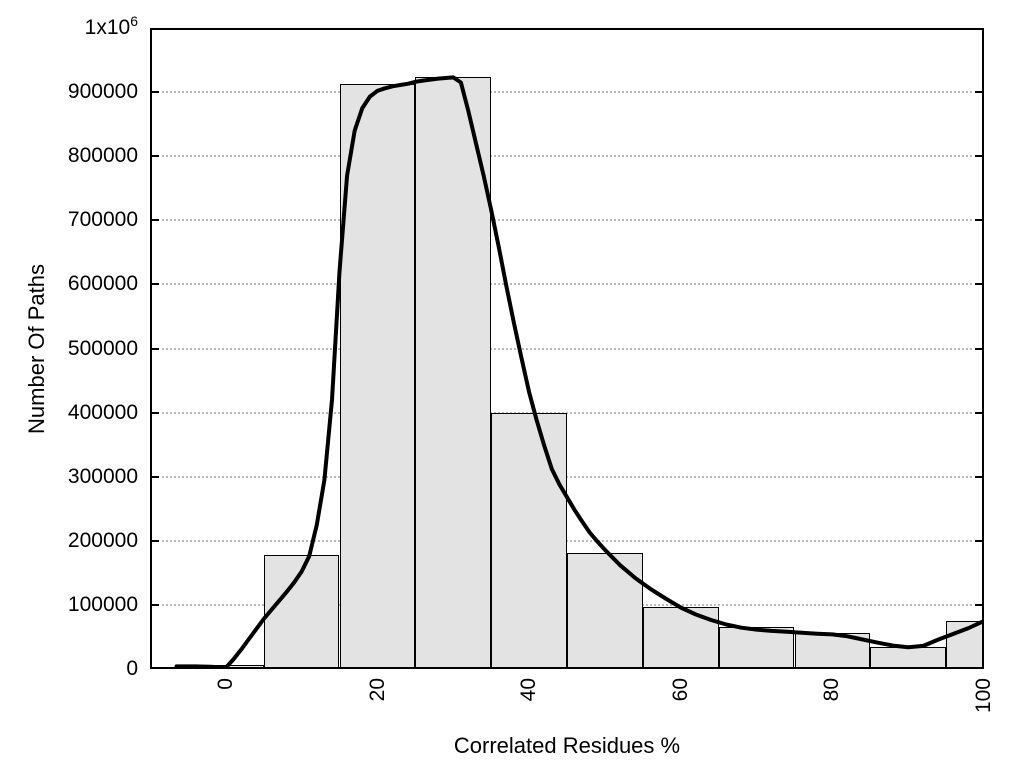 Image resolution: width=1024 pixels, height=768 pixels. Describe the element at coordinates (134, 21) in the screenshot. I see `exponent: 6` at that location.